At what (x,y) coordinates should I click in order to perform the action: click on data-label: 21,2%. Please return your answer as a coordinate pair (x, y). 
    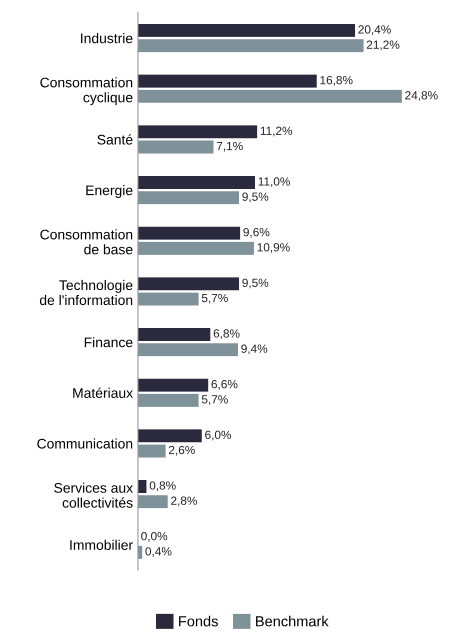
    Looking at the image, I should click on (383, 45).